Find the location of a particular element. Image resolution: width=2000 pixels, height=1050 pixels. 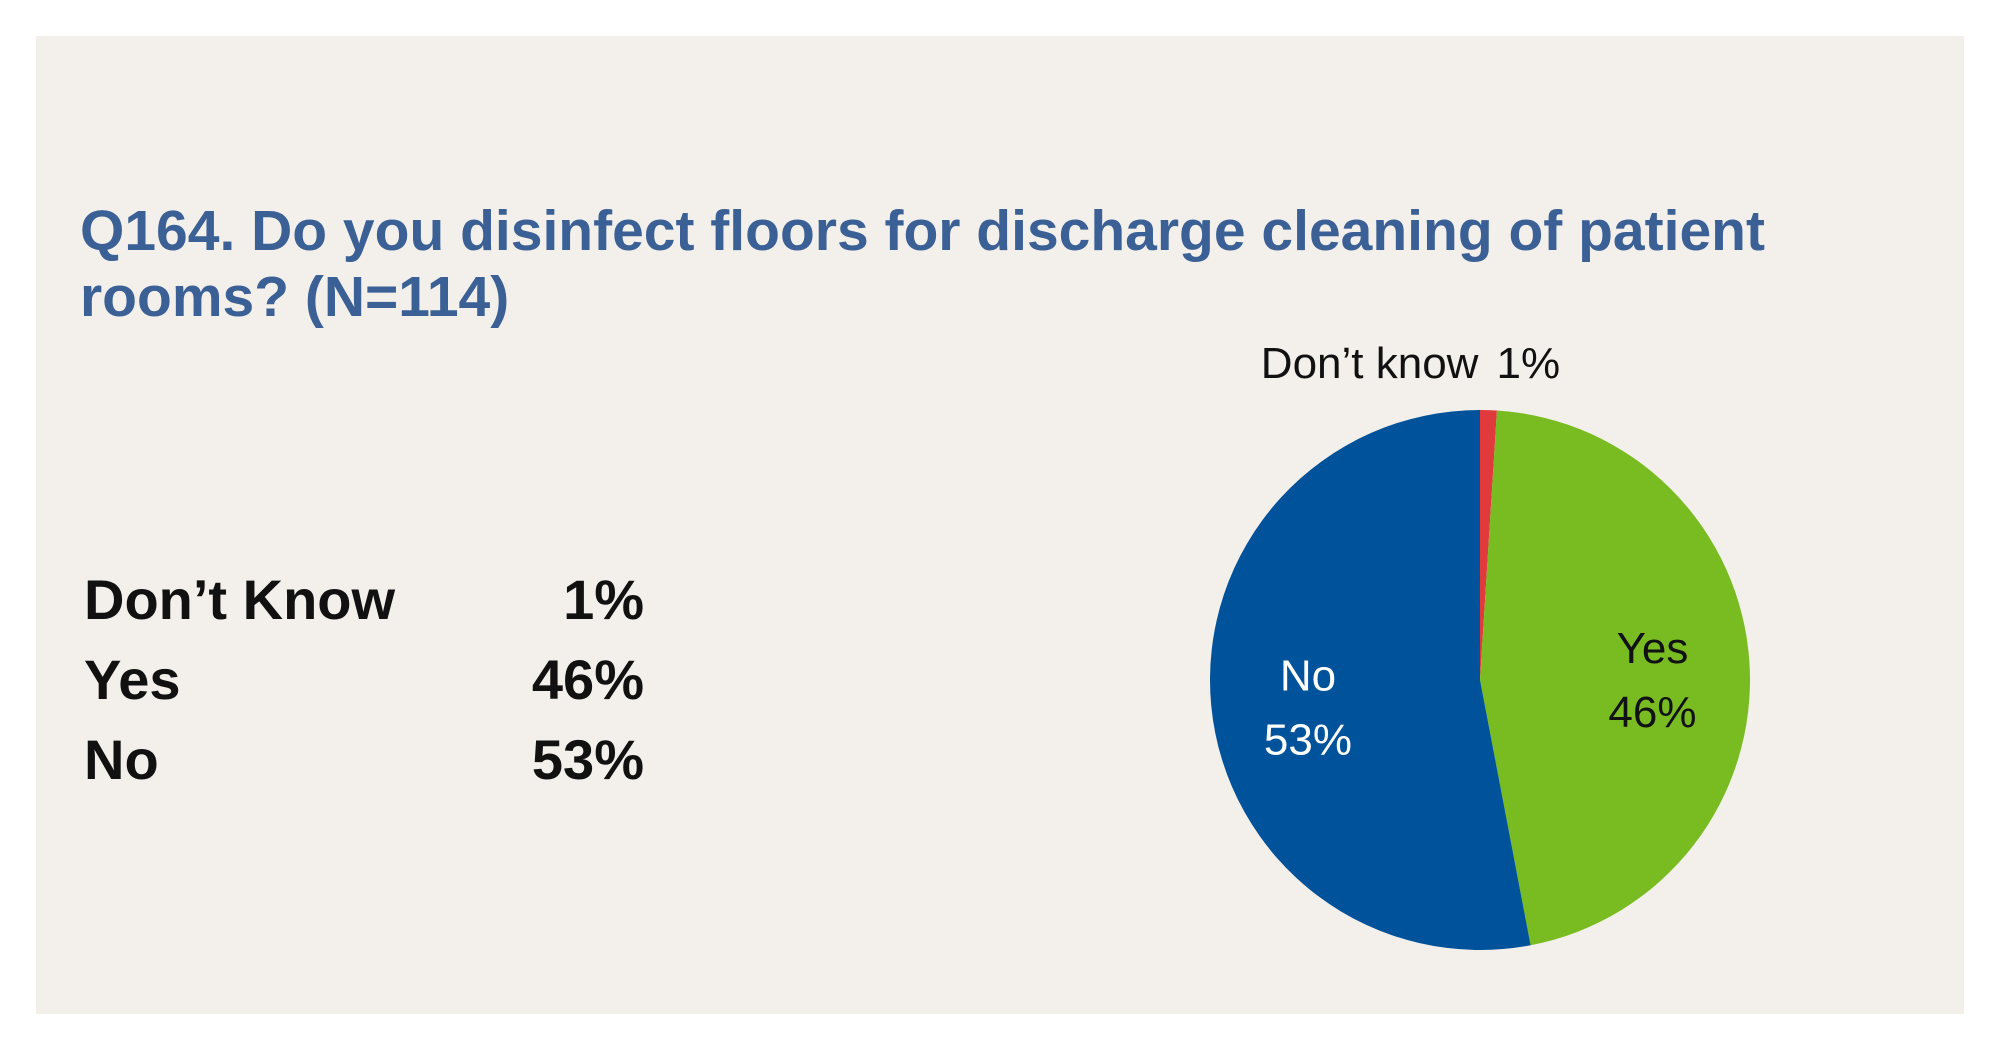

pie-label-yes-name: Yes is located at coordinates (1653, 648).